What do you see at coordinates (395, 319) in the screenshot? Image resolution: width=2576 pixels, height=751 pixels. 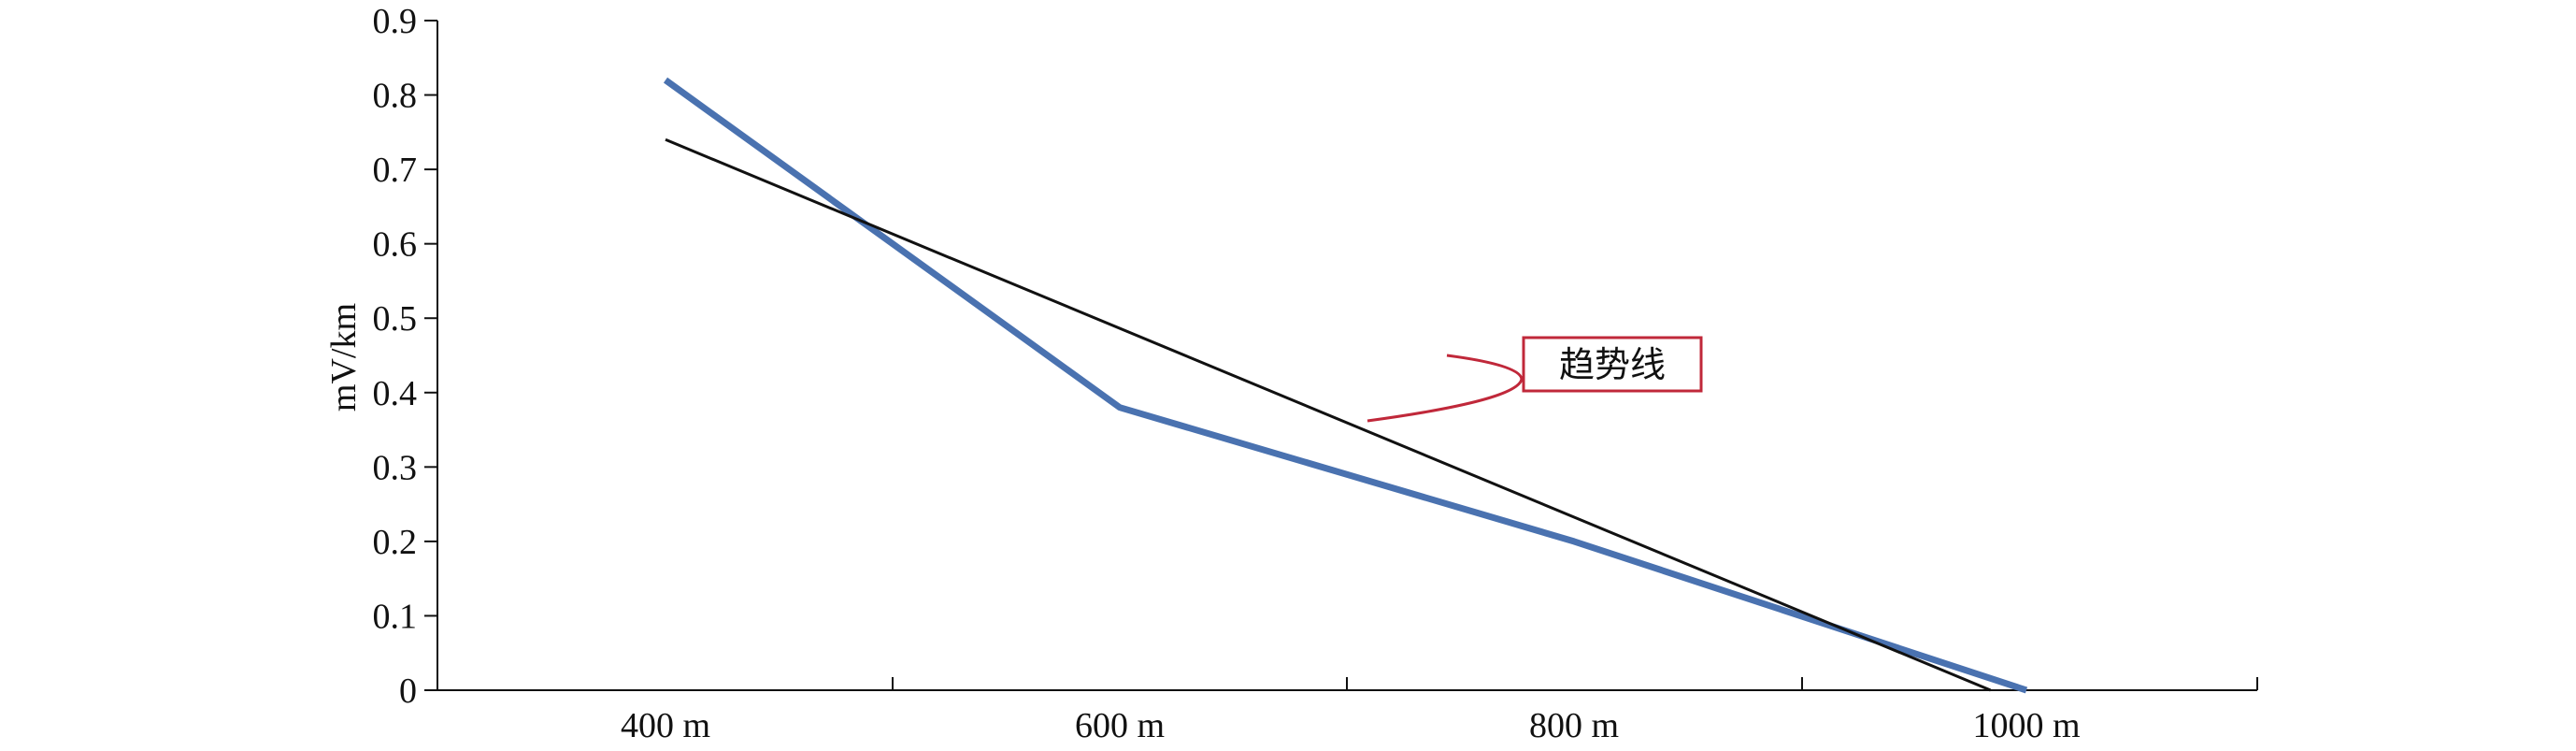 I see `y-tick-label: 0.5` at bounding box center [395, 319].